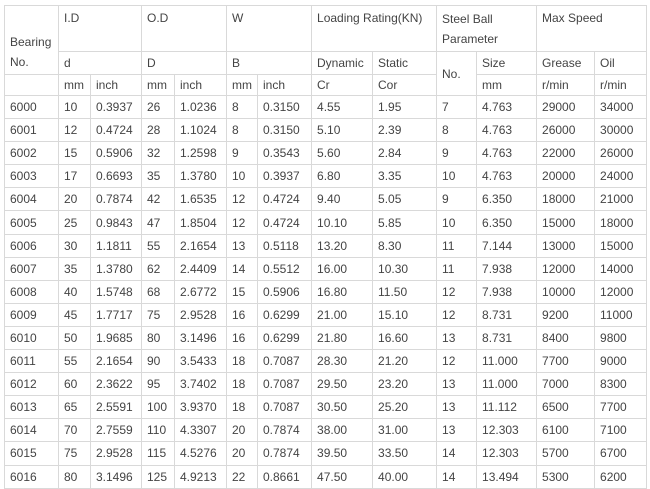 The image size is (650, 489). What do you see at coordinates (74, 222) in the screenshot?
I see `cell-id-mm: 25` at bounding box center [74, 222].